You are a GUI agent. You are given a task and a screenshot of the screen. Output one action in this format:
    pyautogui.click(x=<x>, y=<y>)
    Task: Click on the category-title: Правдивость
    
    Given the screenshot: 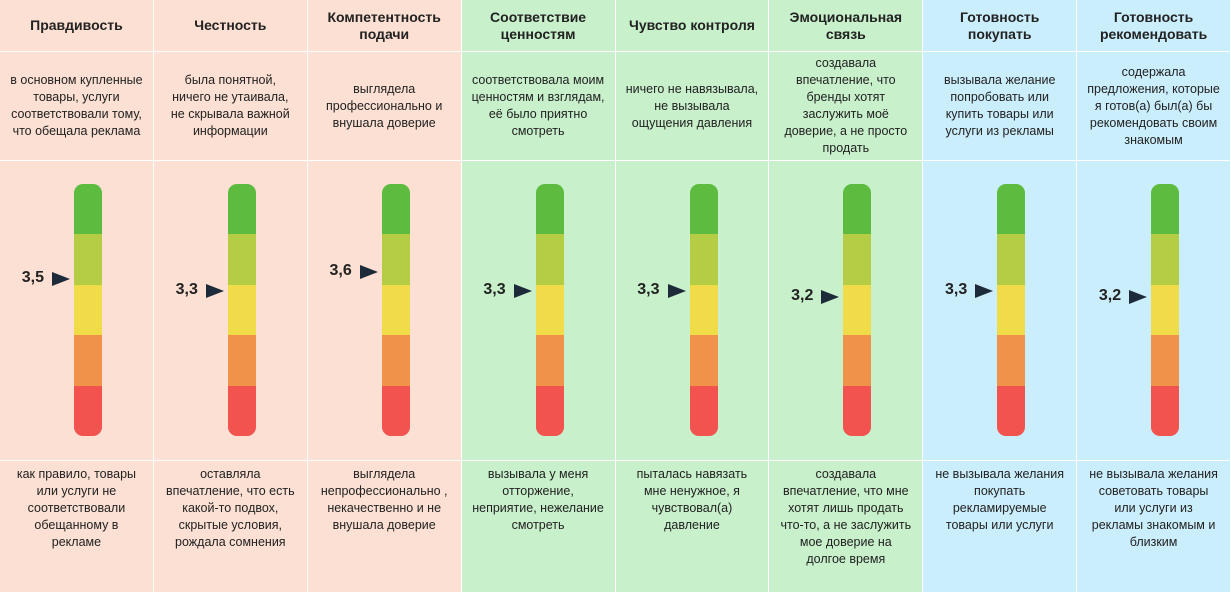 What is the action you would take?
    pyautogui.click(x=76, y=25)
    